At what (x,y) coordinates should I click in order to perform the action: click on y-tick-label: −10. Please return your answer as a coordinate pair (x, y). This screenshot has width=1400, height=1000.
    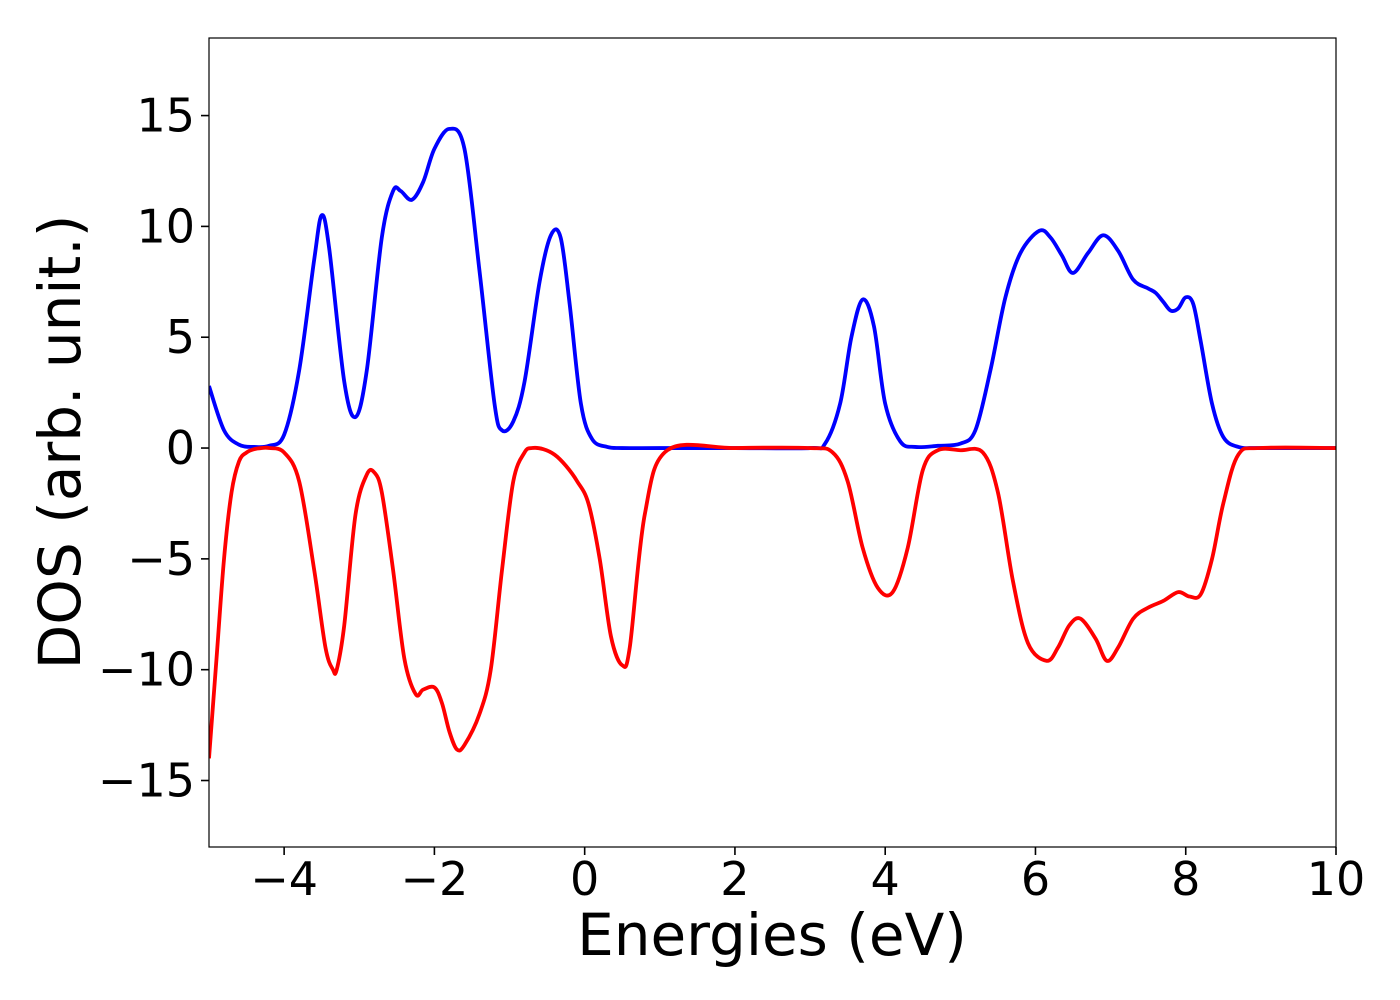
    Looking at the image, I should click on (146, 670).